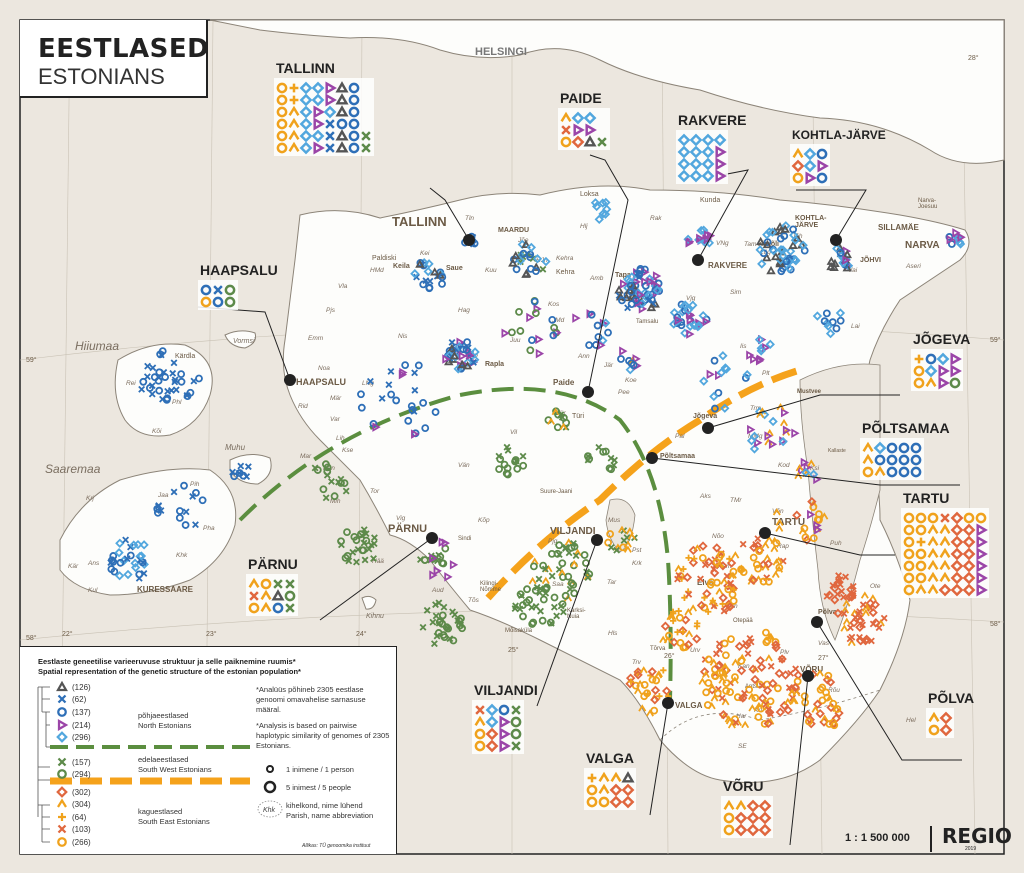  What do you see at coordinates (783, 546) in the screenshot?
I see `parish-label: Rap` at bounding box center [783, 546].